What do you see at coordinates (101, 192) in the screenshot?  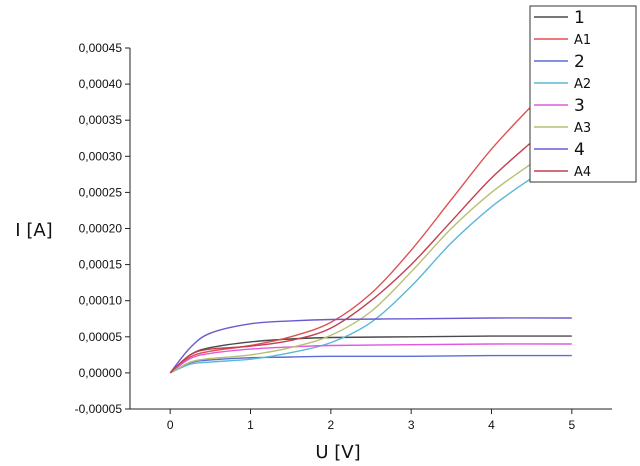 I see `y-tick-label: 0,00025` at bounding box center [101, 192].